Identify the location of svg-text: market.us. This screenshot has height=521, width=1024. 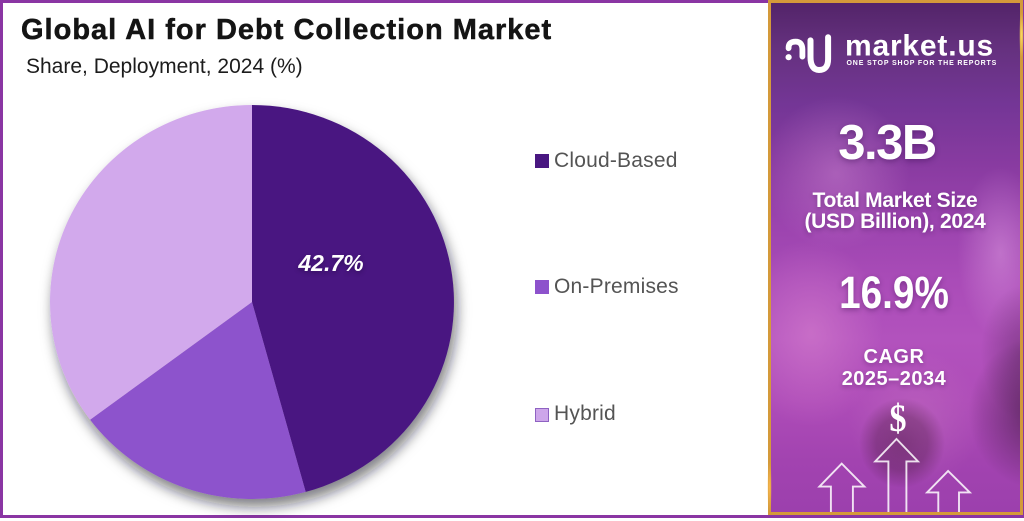
(919, 46).